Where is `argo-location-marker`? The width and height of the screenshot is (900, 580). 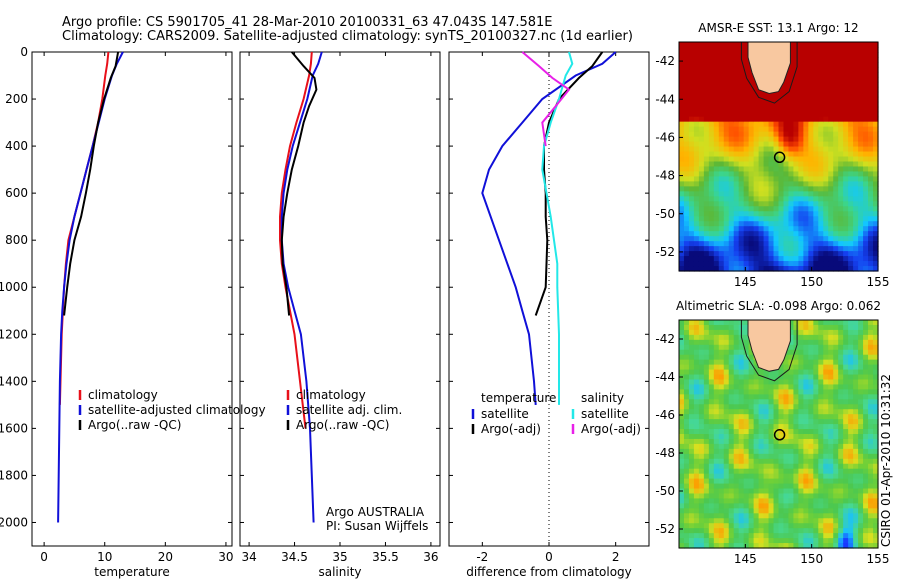
argo-location-marker is located at coordinates (779, 157).